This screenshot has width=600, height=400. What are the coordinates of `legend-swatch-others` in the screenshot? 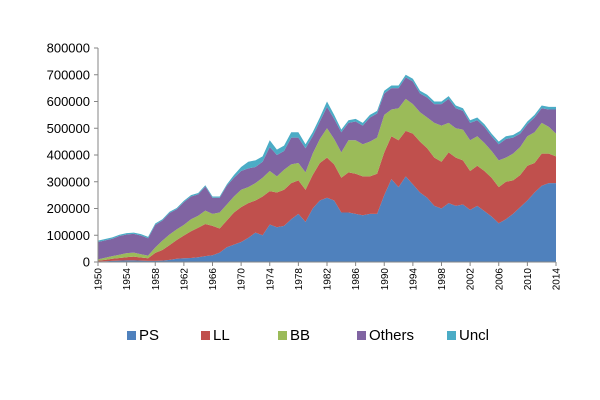 It's located at (361, 335).